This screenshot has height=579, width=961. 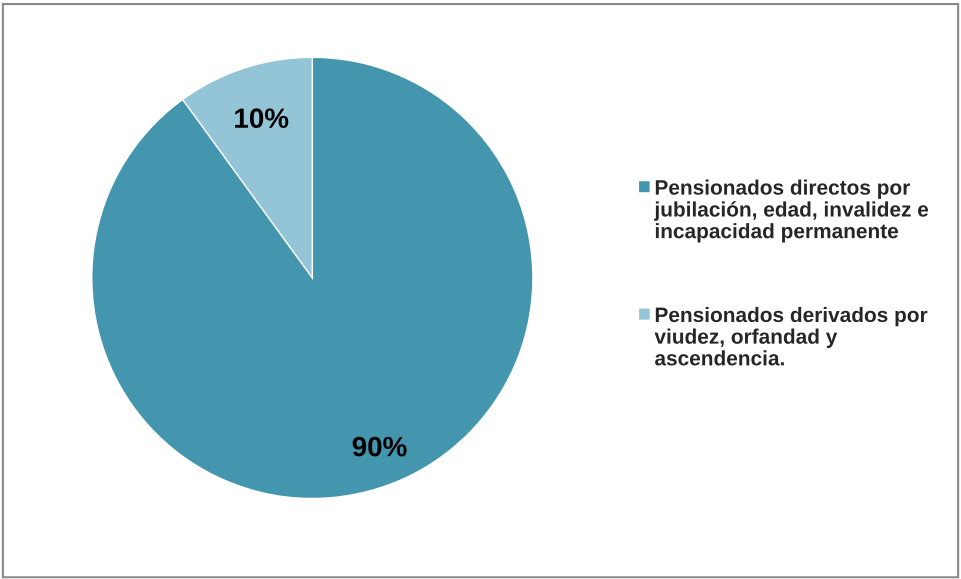 I want to click on legend-label: Pensionados derivados por viudez, orfandad y ascendencia., so click(x=791, y=336).